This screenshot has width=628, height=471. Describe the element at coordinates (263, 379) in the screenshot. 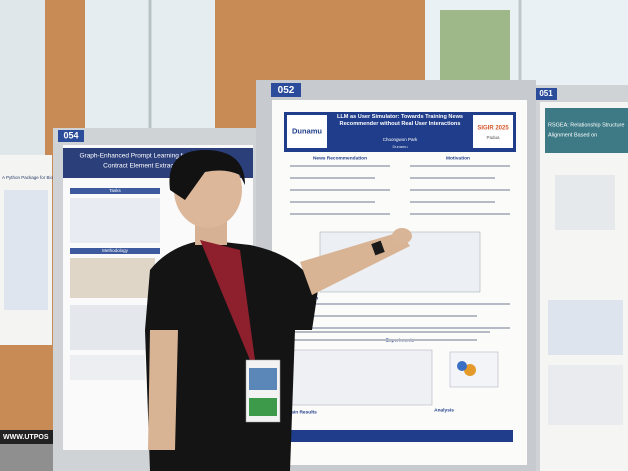

I see `badge-image` at that location.